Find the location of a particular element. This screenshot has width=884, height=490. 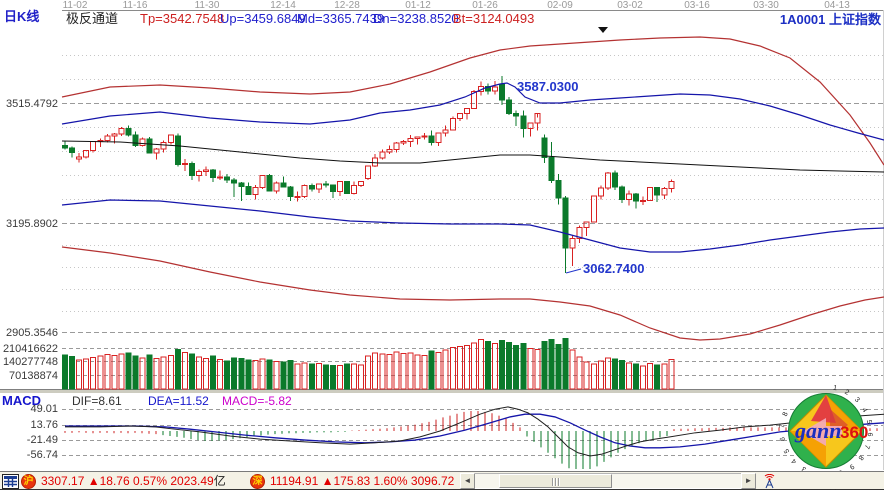

thumb-grip-icon is located at coordinates (556, 482).